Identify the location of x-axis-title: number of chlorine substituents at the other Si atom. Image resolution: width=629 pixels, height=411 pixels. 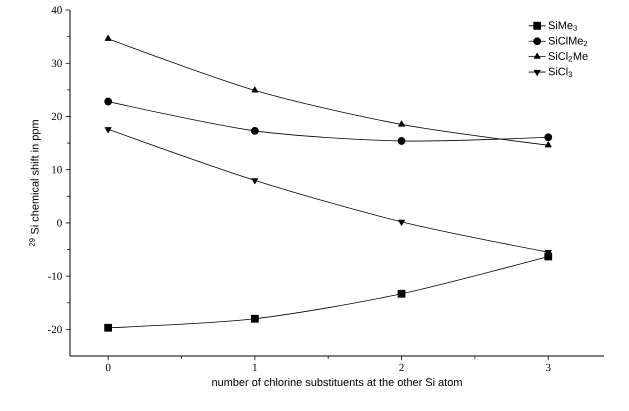
(337, 382).